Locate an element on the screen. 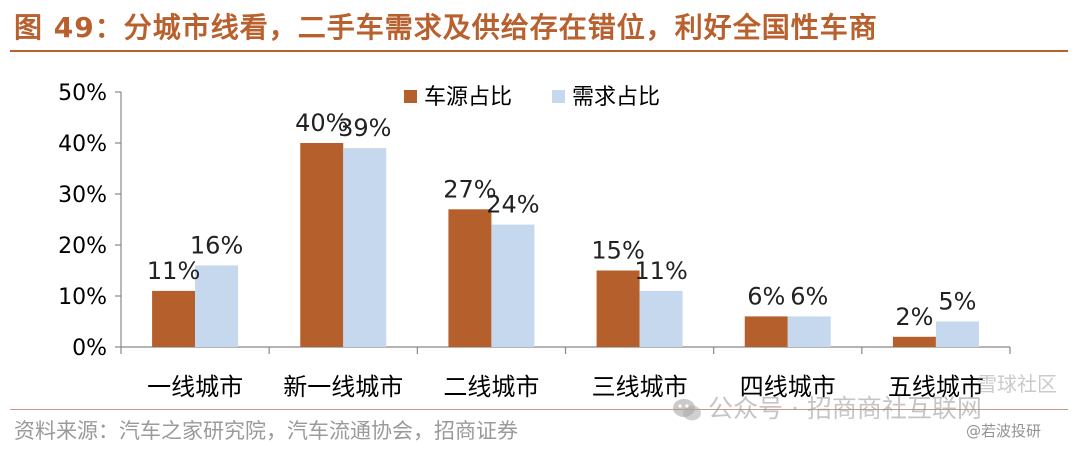 Image resolution: width=1080 pixels, height=450 pixels. y-tick-label: 0% is located at coordinates (89, 348).